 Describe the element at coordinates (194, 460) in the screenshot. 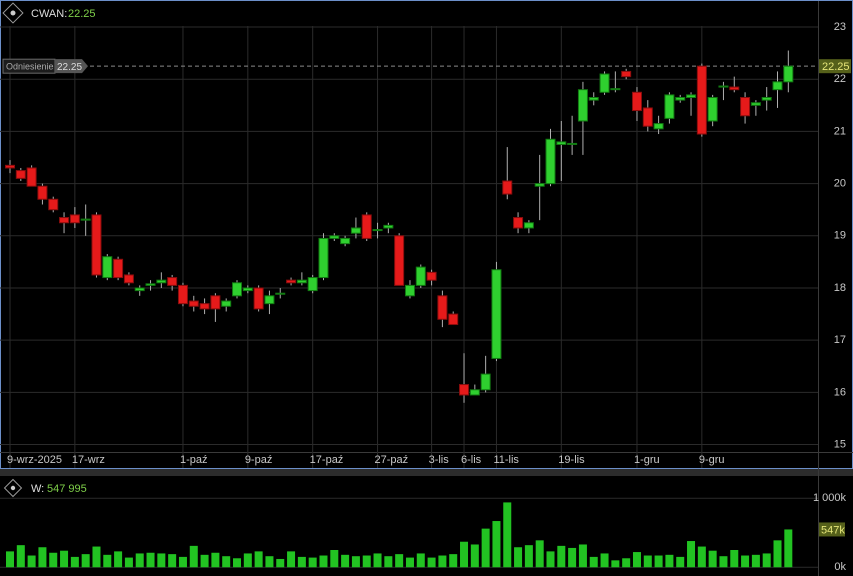

I see `x-tick-label: 1-paź` at that location.